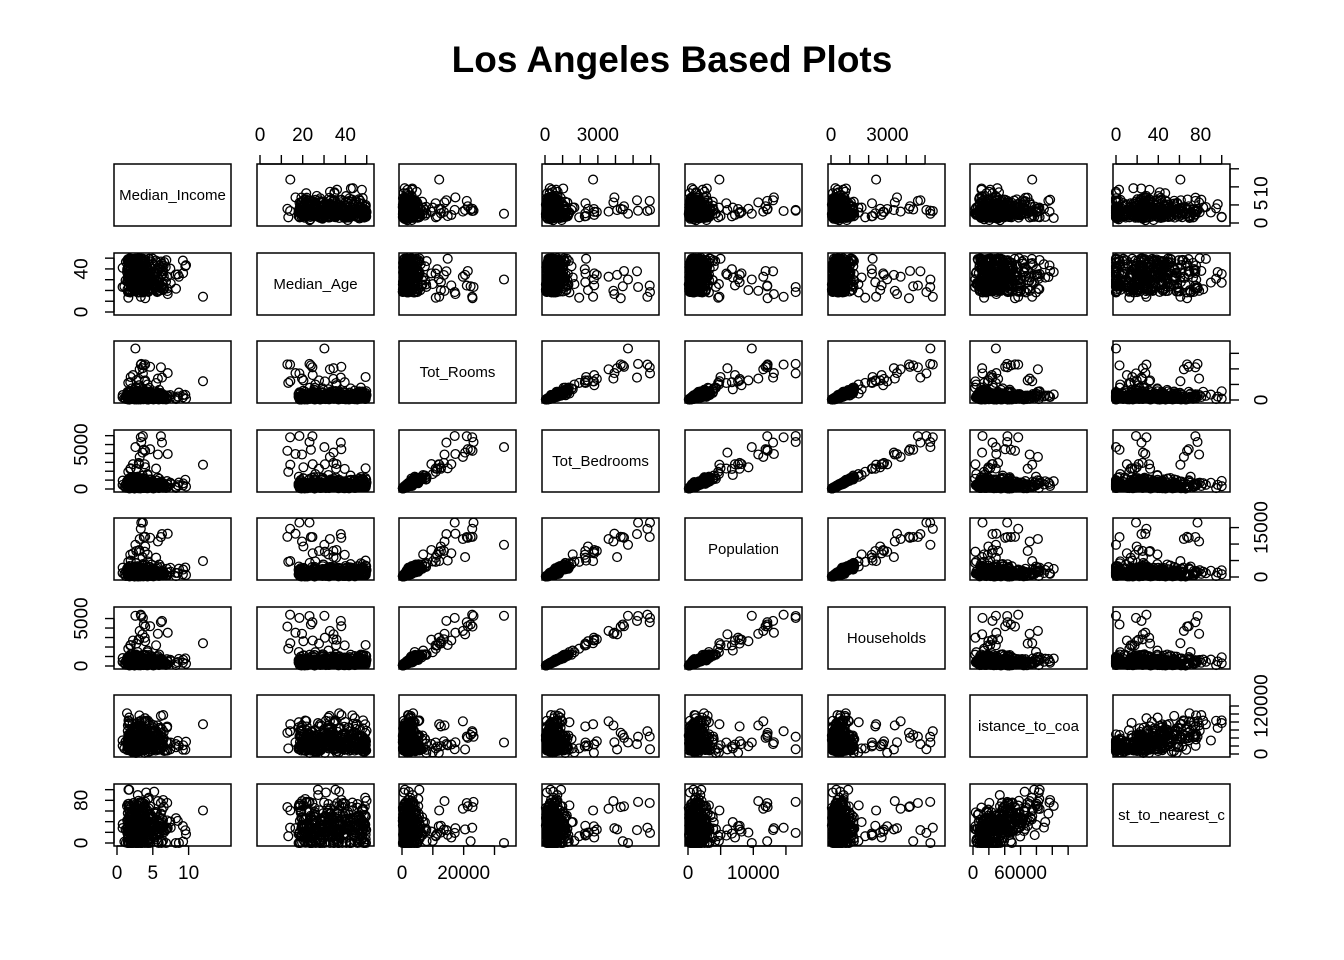 Image resolution: width=1344 pixels, height=960 pixels. What do you see at coordinates (1170, 195) in the screenshot?
I see `panel-Median_Income-vs-Dist_to_nearest_city` at bounding box center [1170, 195].